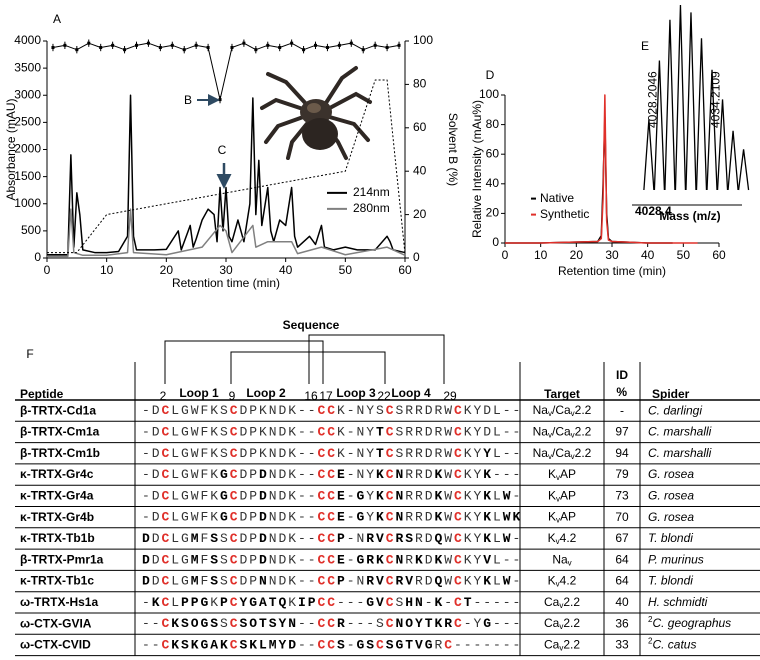 The height and width of the screenshot is (660, 760). What do you see at coordinates (493, 124) in the screenshot?
I see `y-tick-label: 80` at bounding box center [493, 124].